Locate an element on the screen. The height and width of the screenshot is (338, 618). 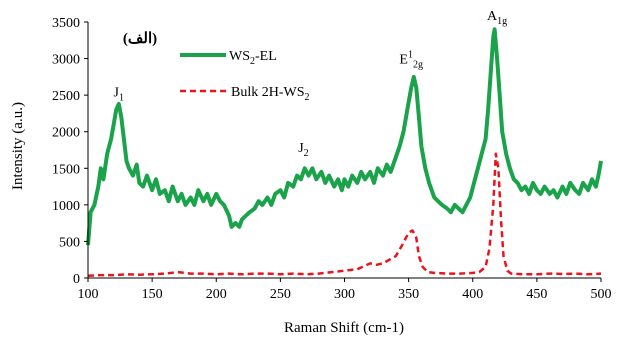
x-tick-label: 200 is located at coordinates (216, 294).